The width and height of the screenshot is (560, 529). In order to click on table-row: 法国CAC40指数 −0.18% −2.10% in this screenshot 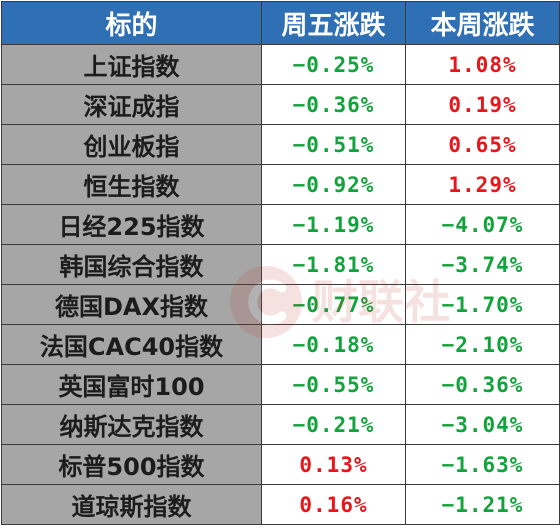, I will do `click(280, 344)`.